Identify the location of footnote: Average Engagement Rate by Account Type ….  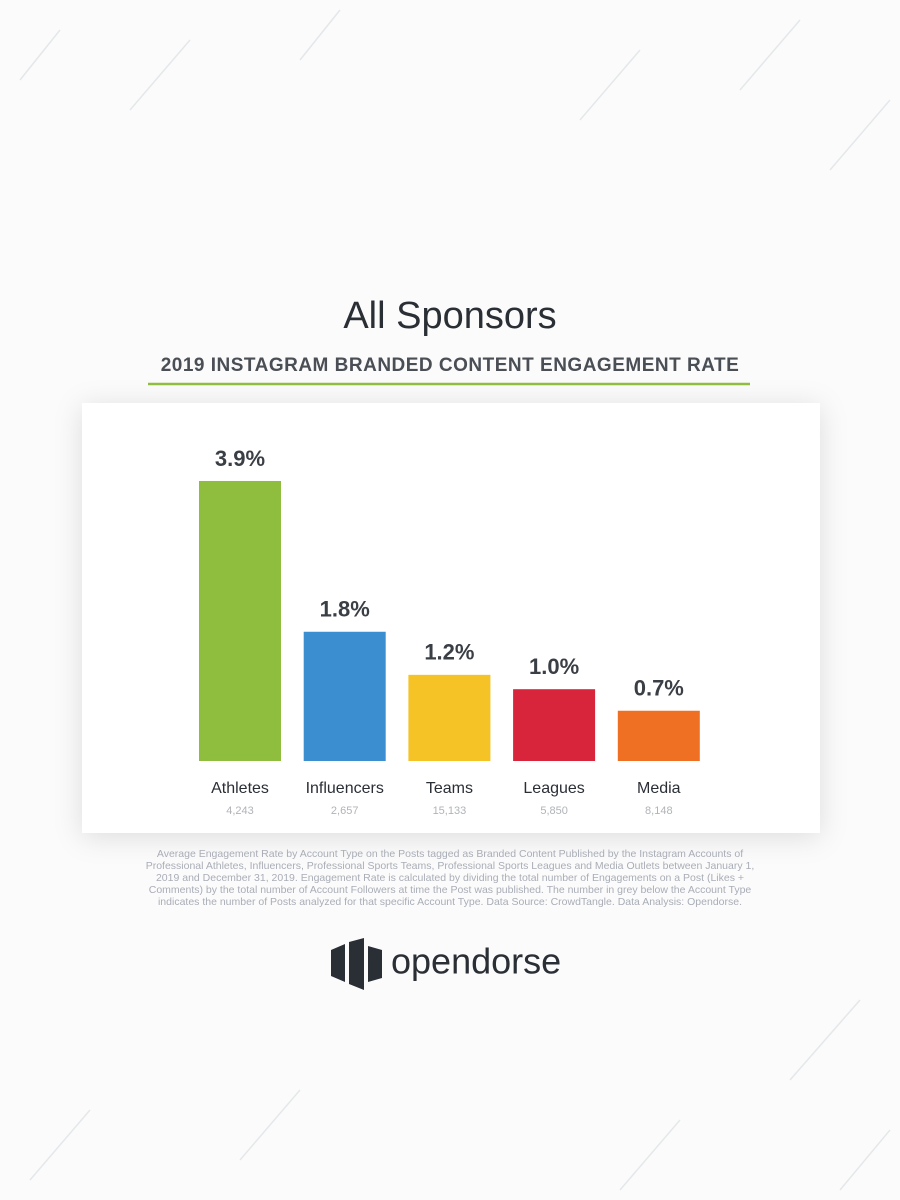
(450, 878).